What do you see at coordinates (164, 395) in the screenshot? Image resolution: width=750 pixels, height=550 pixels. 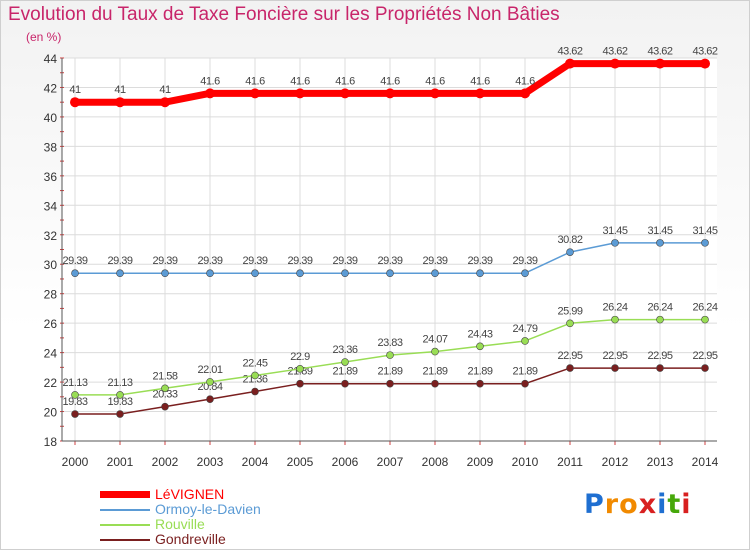 I see `data-label-gondreville: 20.33` at bounding box center [164, 395].